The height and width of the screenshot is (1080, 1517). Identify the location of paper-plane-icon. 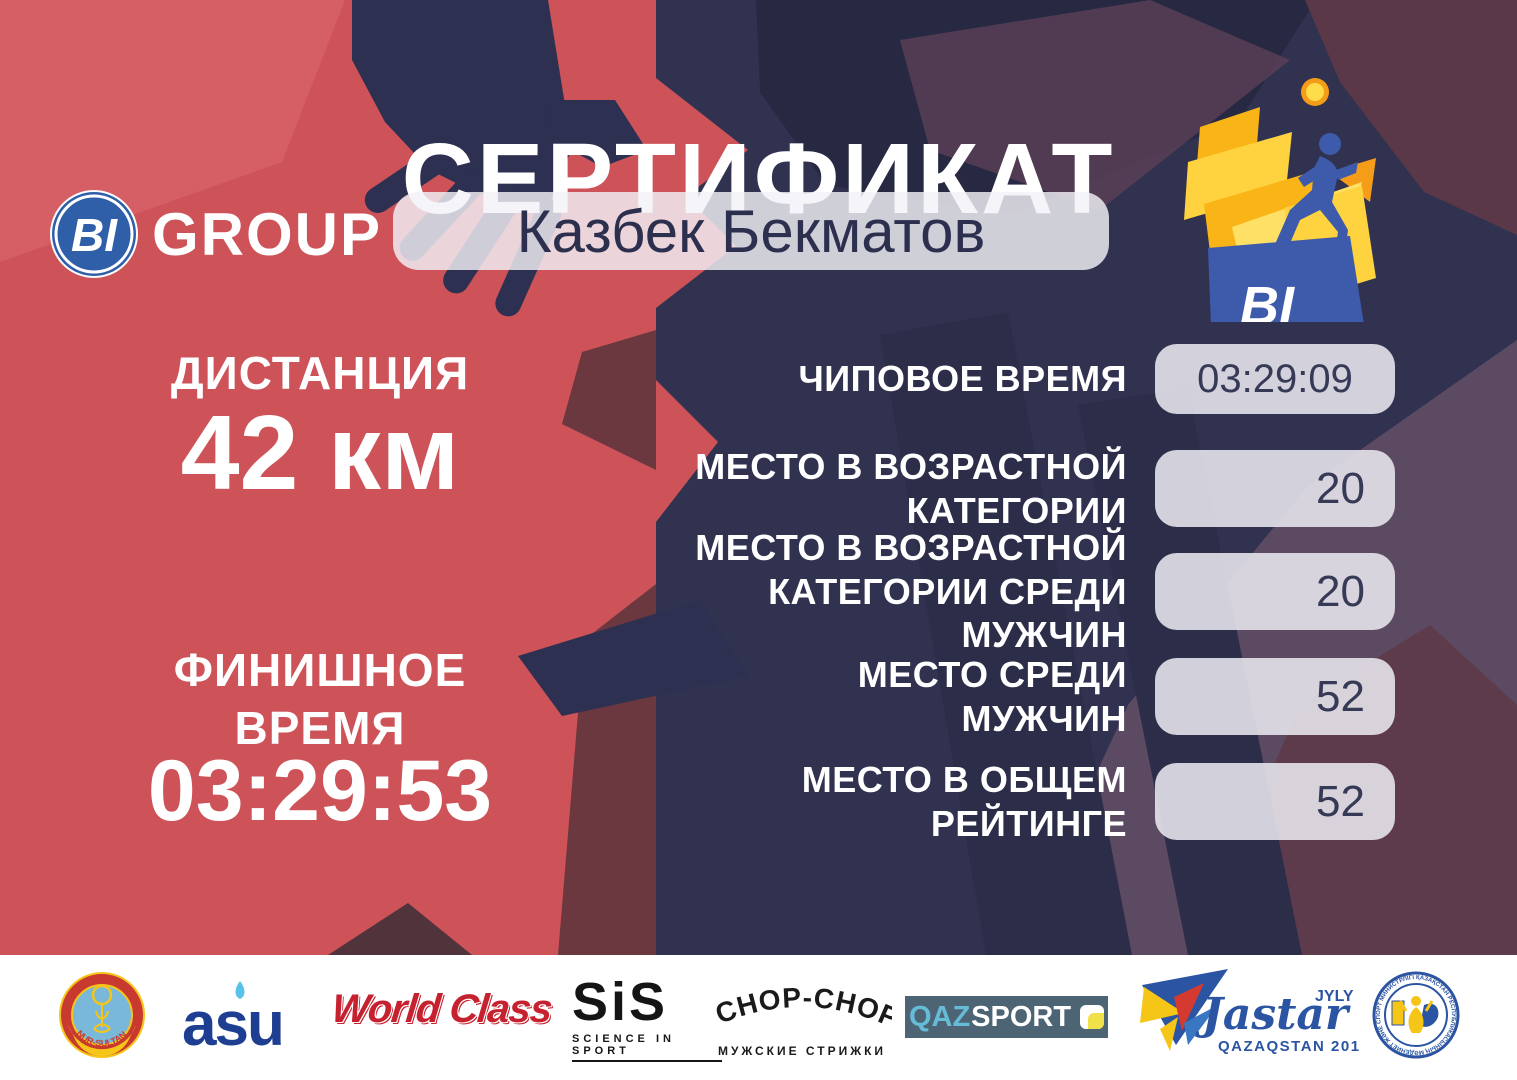
(1184, 1010).